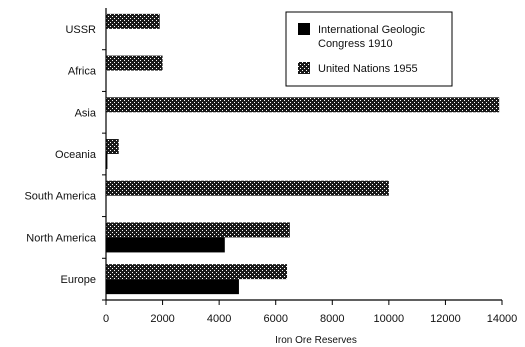  What do you see at coordinates (60, 197) in the screenshot?
I see `category-label-south-america: South America` at bounding box center [60, 197].